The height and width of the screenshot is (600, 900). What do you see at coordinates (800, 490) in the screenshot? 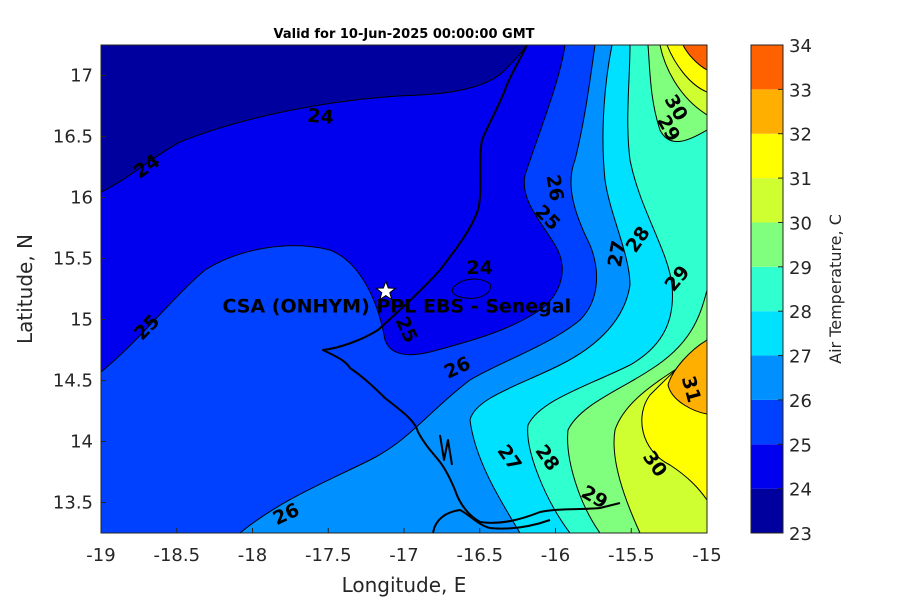
I see `colorbar-tick-label: 24` at bounding box center [800, 490].